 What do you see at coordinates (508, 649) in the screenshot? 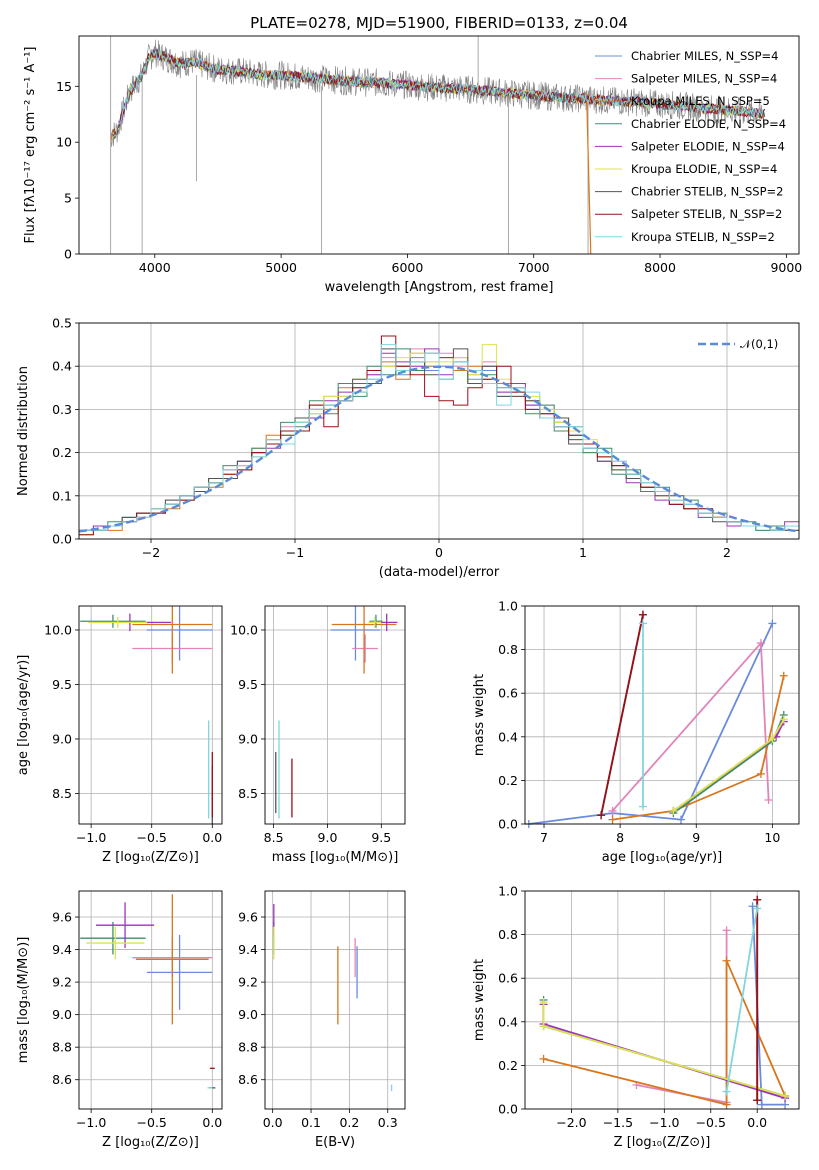
I see `y-tick-label: 0.8` at bounding box center [508, 649].